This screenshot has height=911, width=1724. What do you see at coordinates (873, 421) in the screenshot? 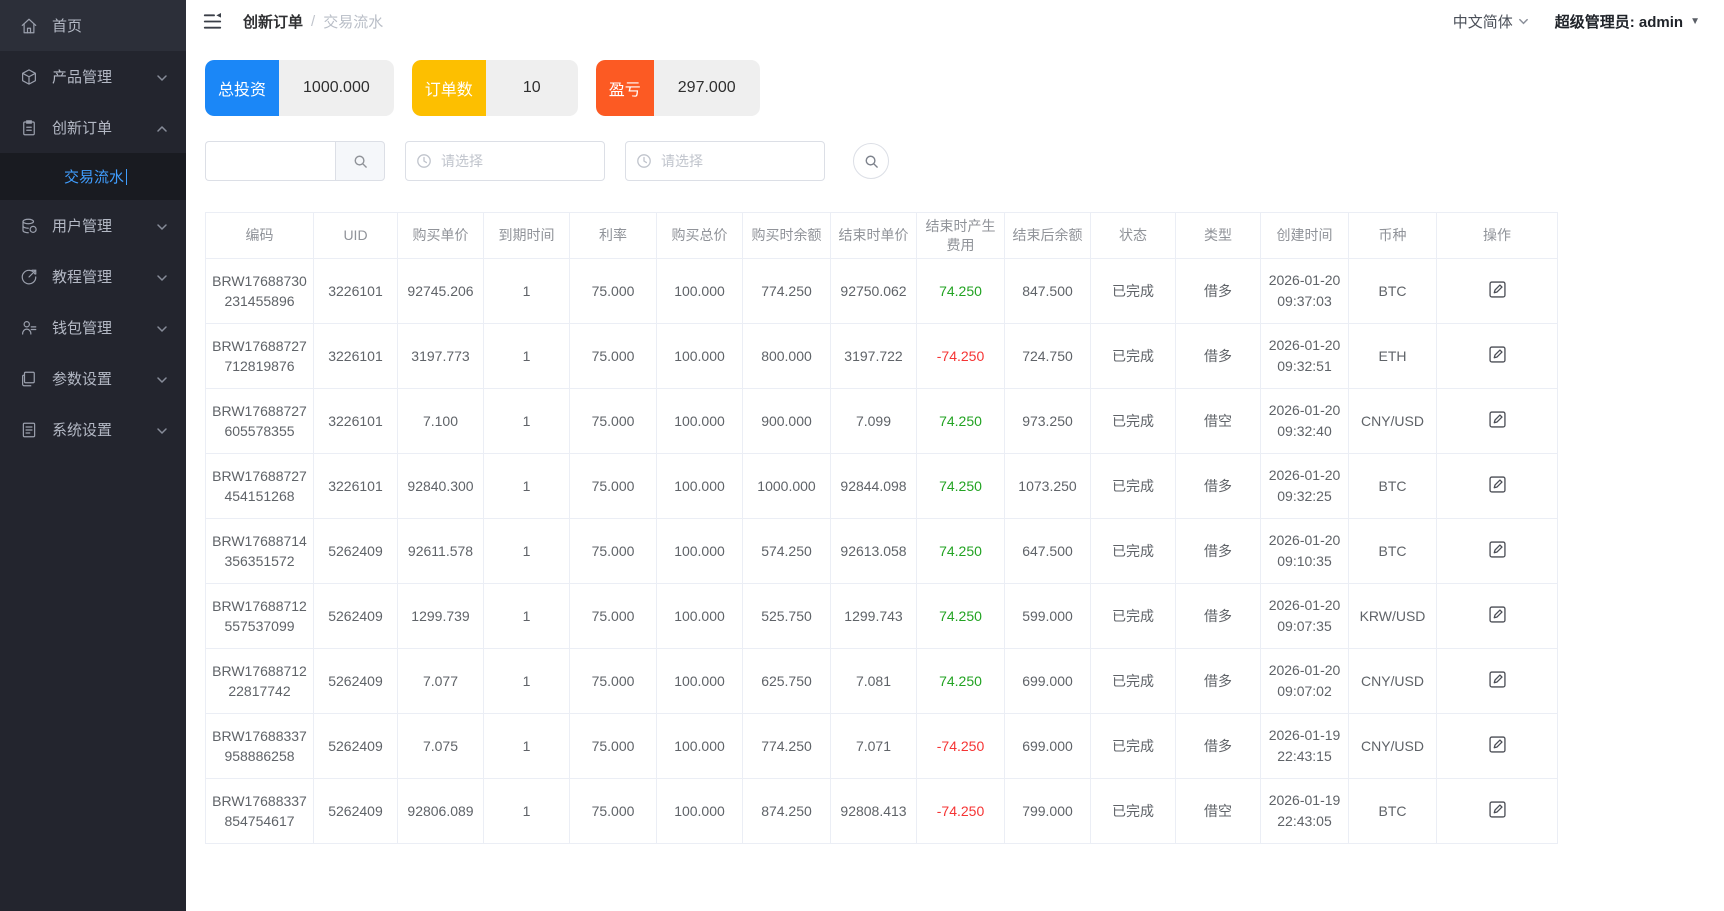
I see `cell-end_price: 7.099` at bounding box center [873, 421].